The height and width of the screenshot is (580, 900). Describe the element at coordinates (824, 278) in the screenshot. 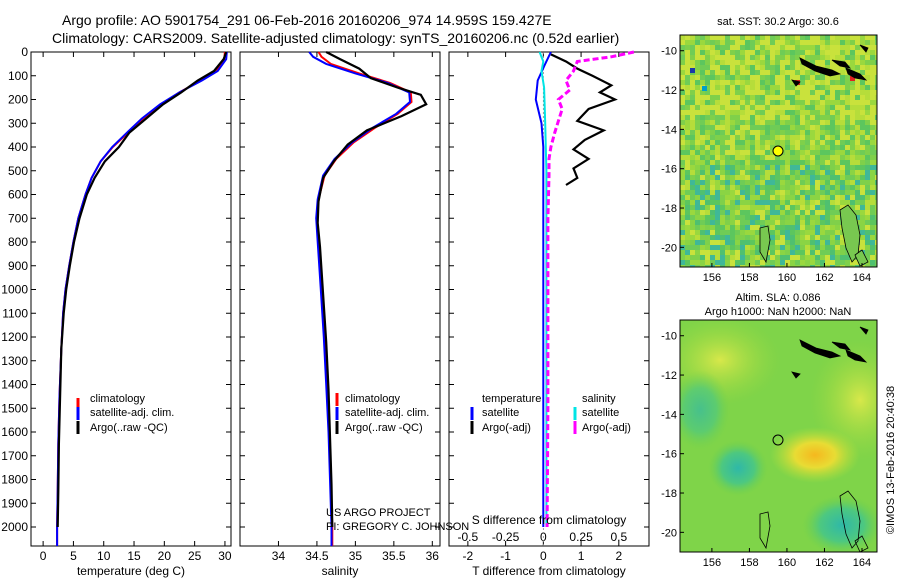

I see `map-x-tick-label: 162` at that location.